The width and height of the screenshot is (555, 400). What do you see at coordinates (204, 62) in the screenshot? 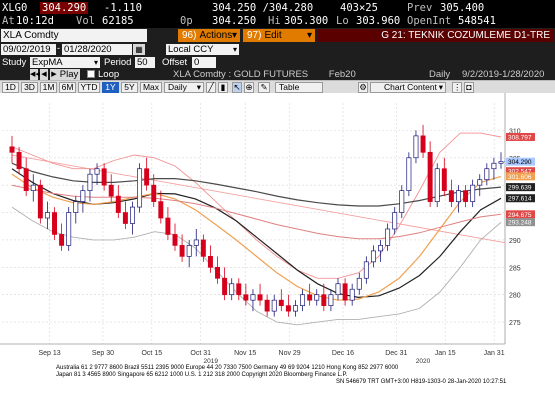
I see `offset-input: 0` at bounding box center [204, 62].